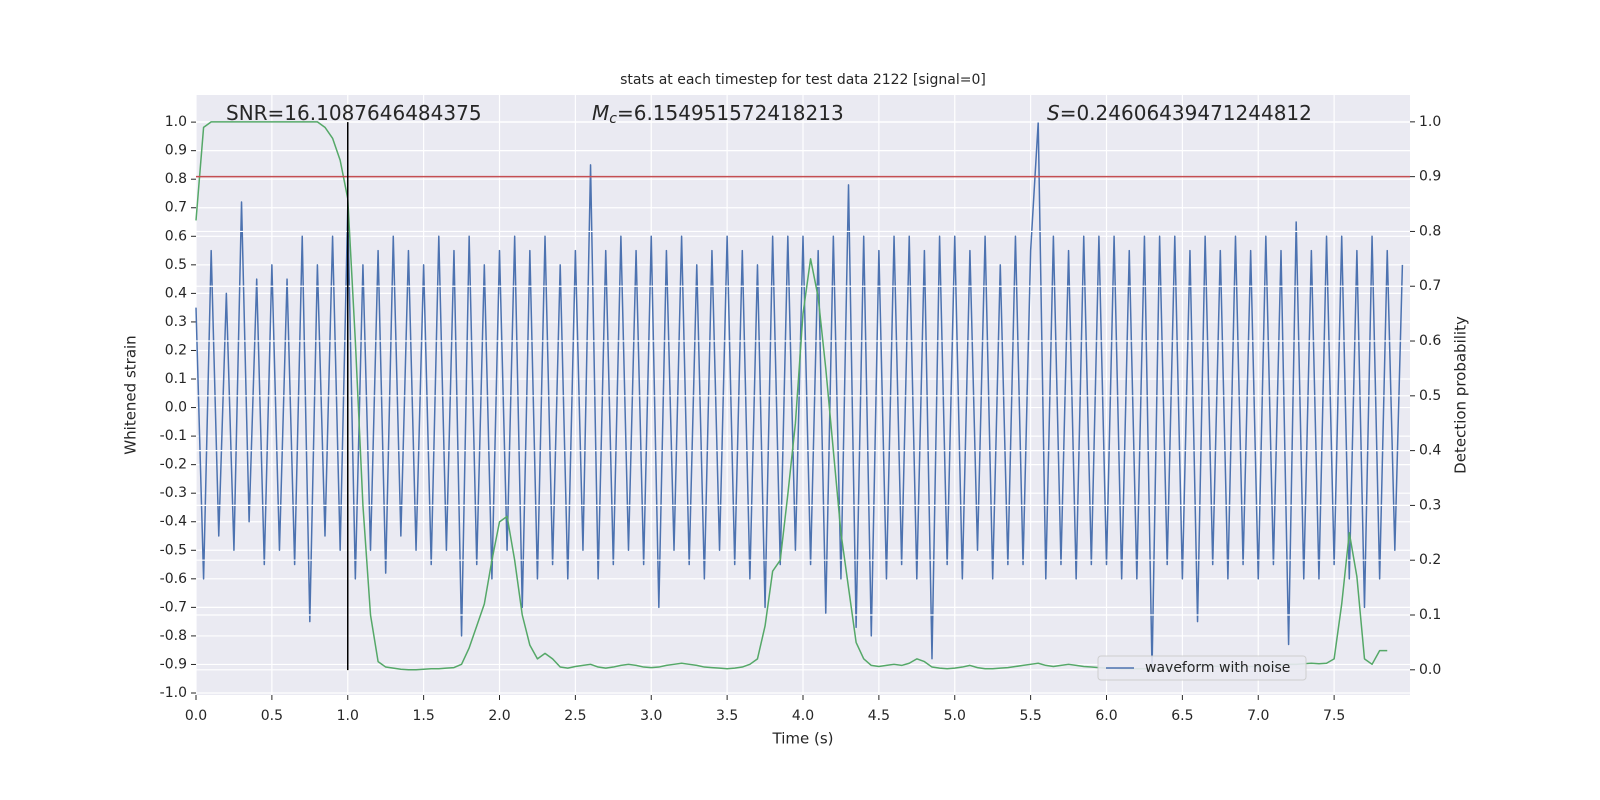 Image resolution: width=1600 pixels, height=800 pixels. Describe the element at coordinates (173, 522) in the screenshot. I see `y-tick-label: -0.4` at that location.